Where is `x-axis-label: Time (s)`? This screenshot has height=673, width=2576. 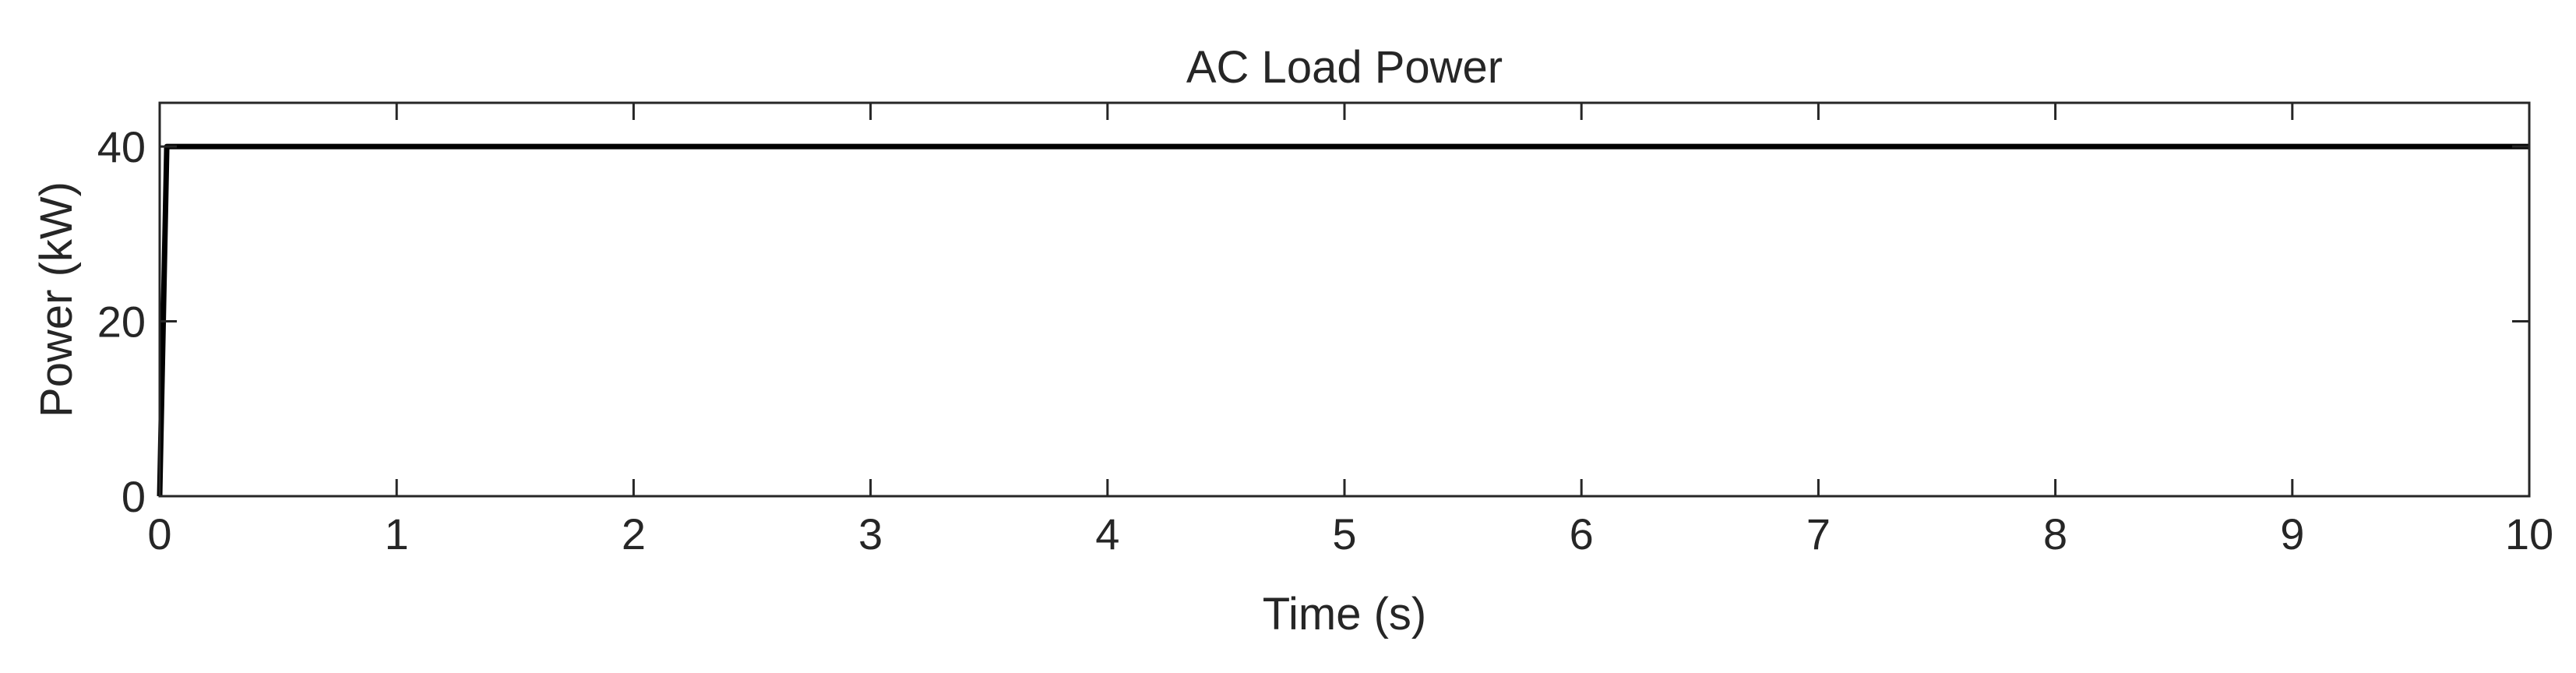 x-axis-label: Time (s) is located at coordinates (1344, 615).